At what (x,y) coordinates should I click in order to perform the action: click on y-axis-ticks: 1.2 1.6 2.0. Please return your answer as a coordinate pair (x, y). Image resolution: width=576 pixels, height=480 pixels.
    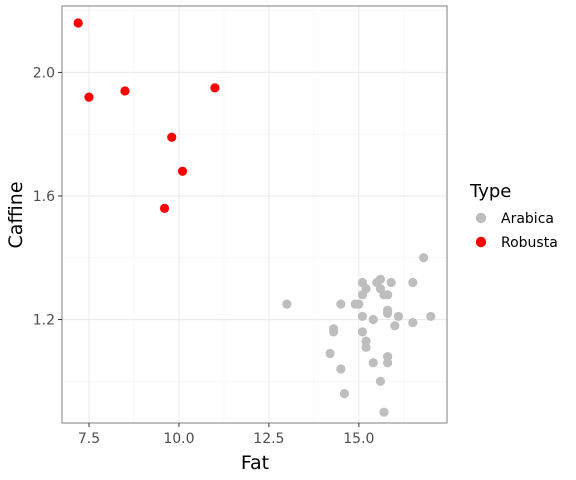
    Looking at the image, I should click on (47, 197).